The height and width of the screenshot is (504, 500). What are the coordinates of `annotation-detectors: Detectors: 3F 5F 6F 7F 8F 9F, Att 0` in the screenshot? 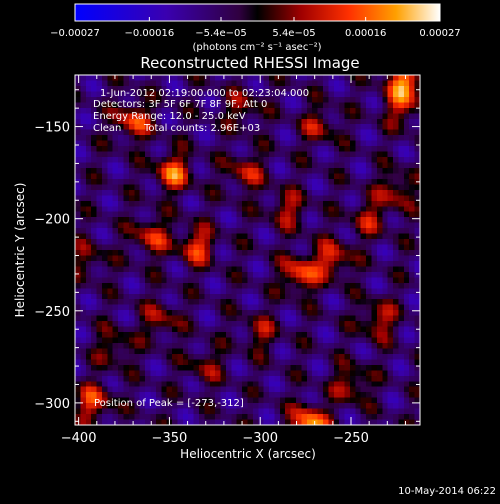 It's located at (180, 104).